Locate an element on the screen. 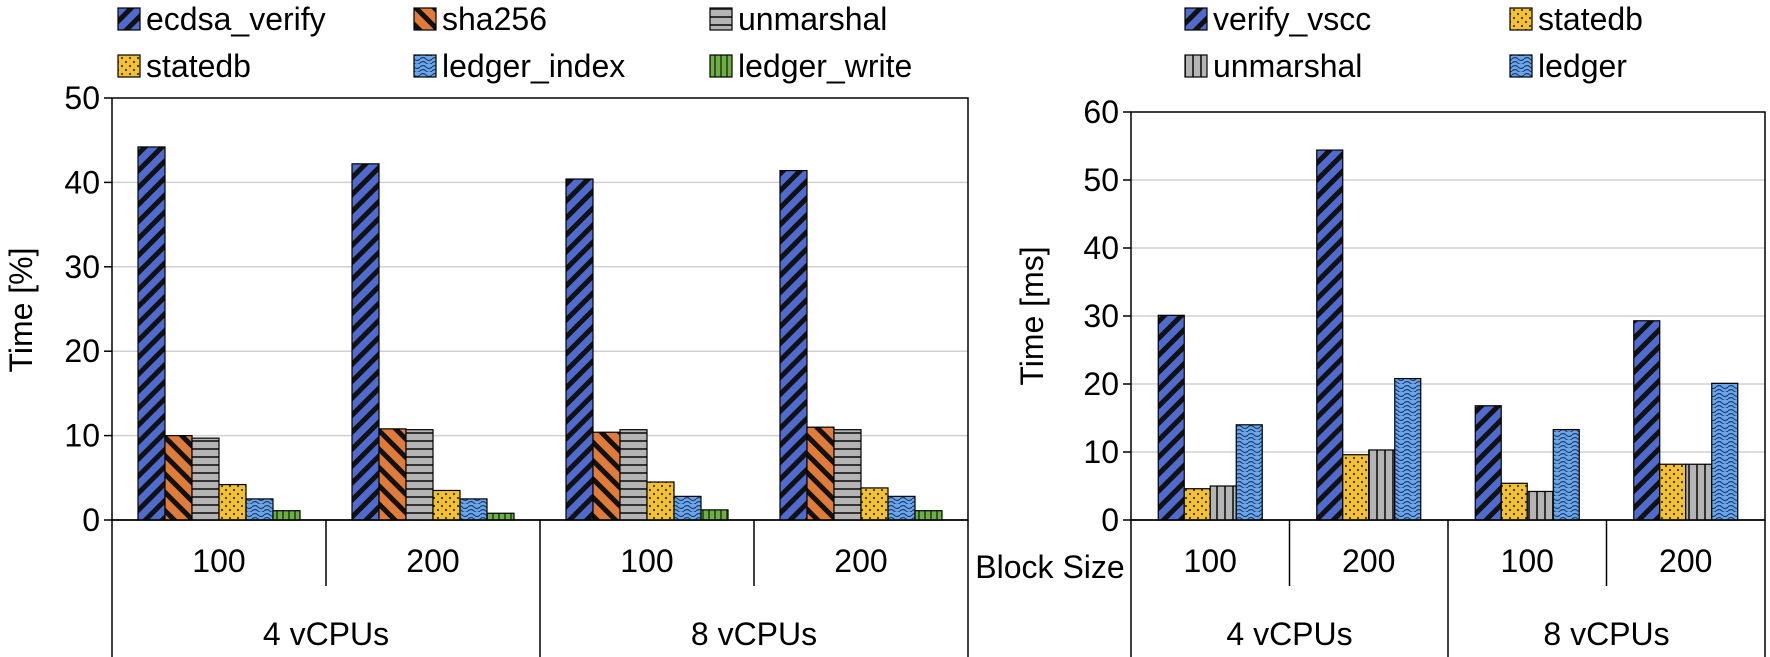 This screenshot has height=657, width=1770. legend-item: ledger_index is located at coordinates (519, 66).